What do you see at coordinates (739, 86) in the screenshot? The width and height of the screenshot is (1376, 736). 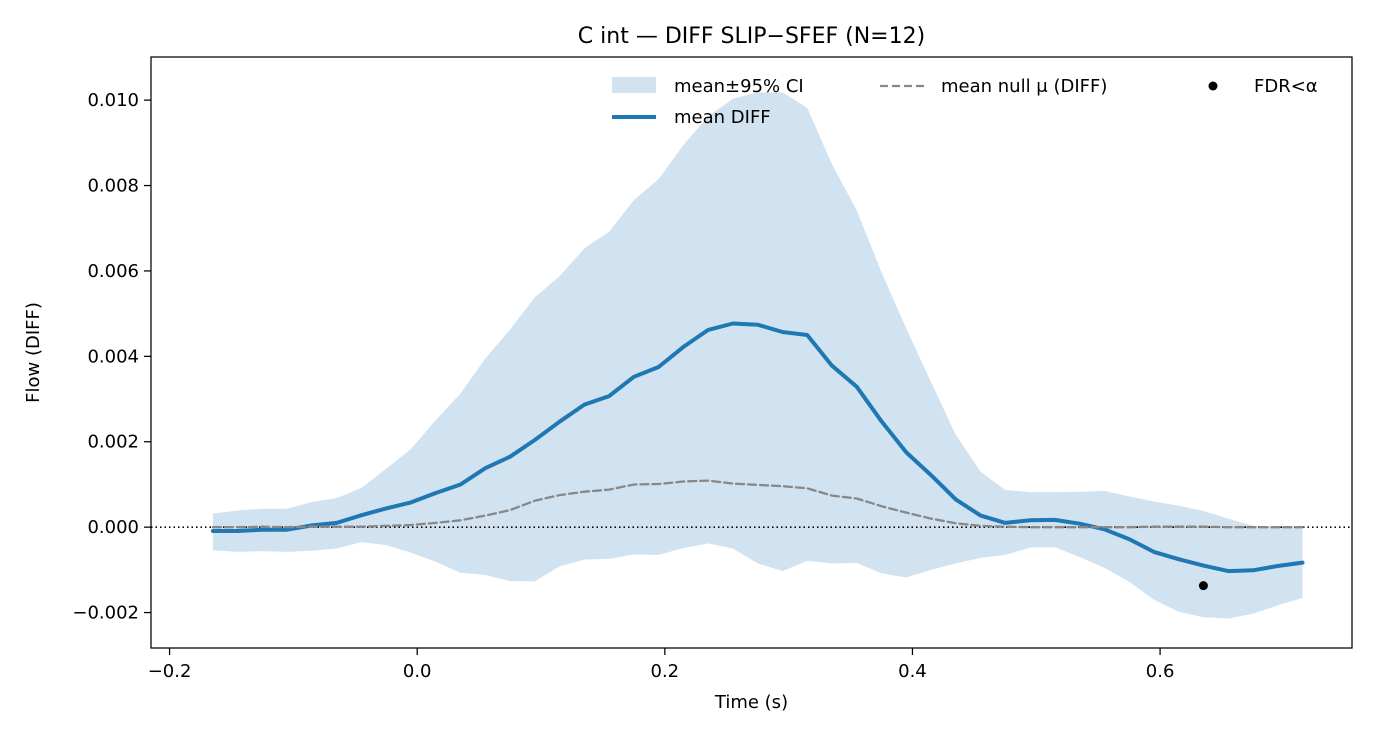 I see `legend-label-ci: mean±95% CI` at bounding box center [739, 86].